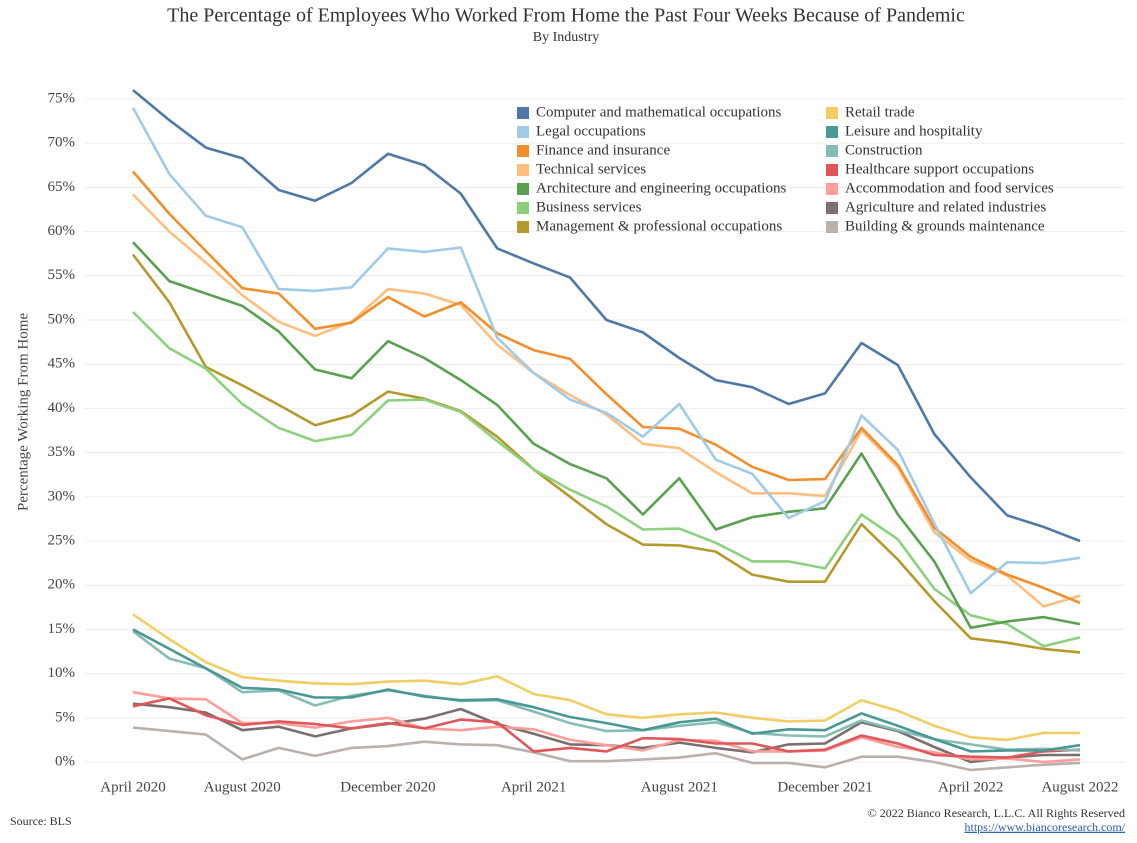  Describe the element at coordinates (62, 364) in the screenshot. I see `y-tick-label: 45%` at that location.